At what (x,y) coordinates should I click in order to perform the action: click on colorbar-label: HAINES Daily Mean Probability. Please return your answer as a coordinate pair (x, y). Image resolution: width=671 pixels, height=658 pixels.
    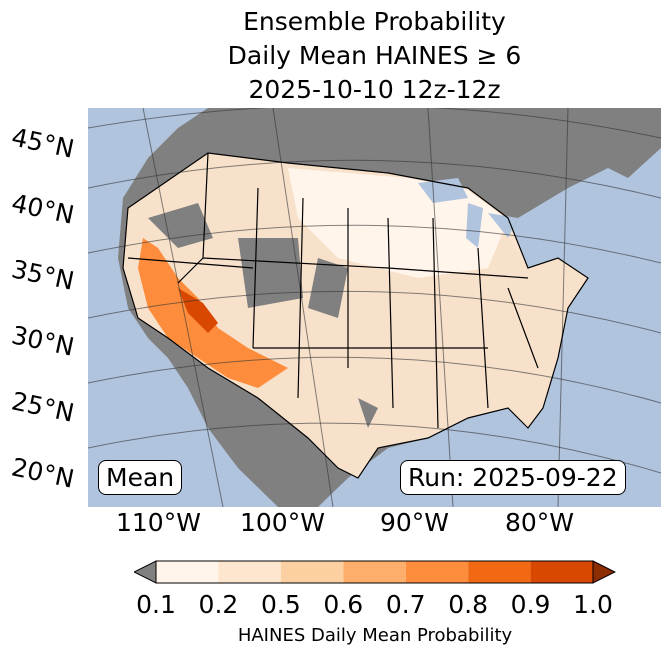
    Looking at the image, I should click on (375, 635).